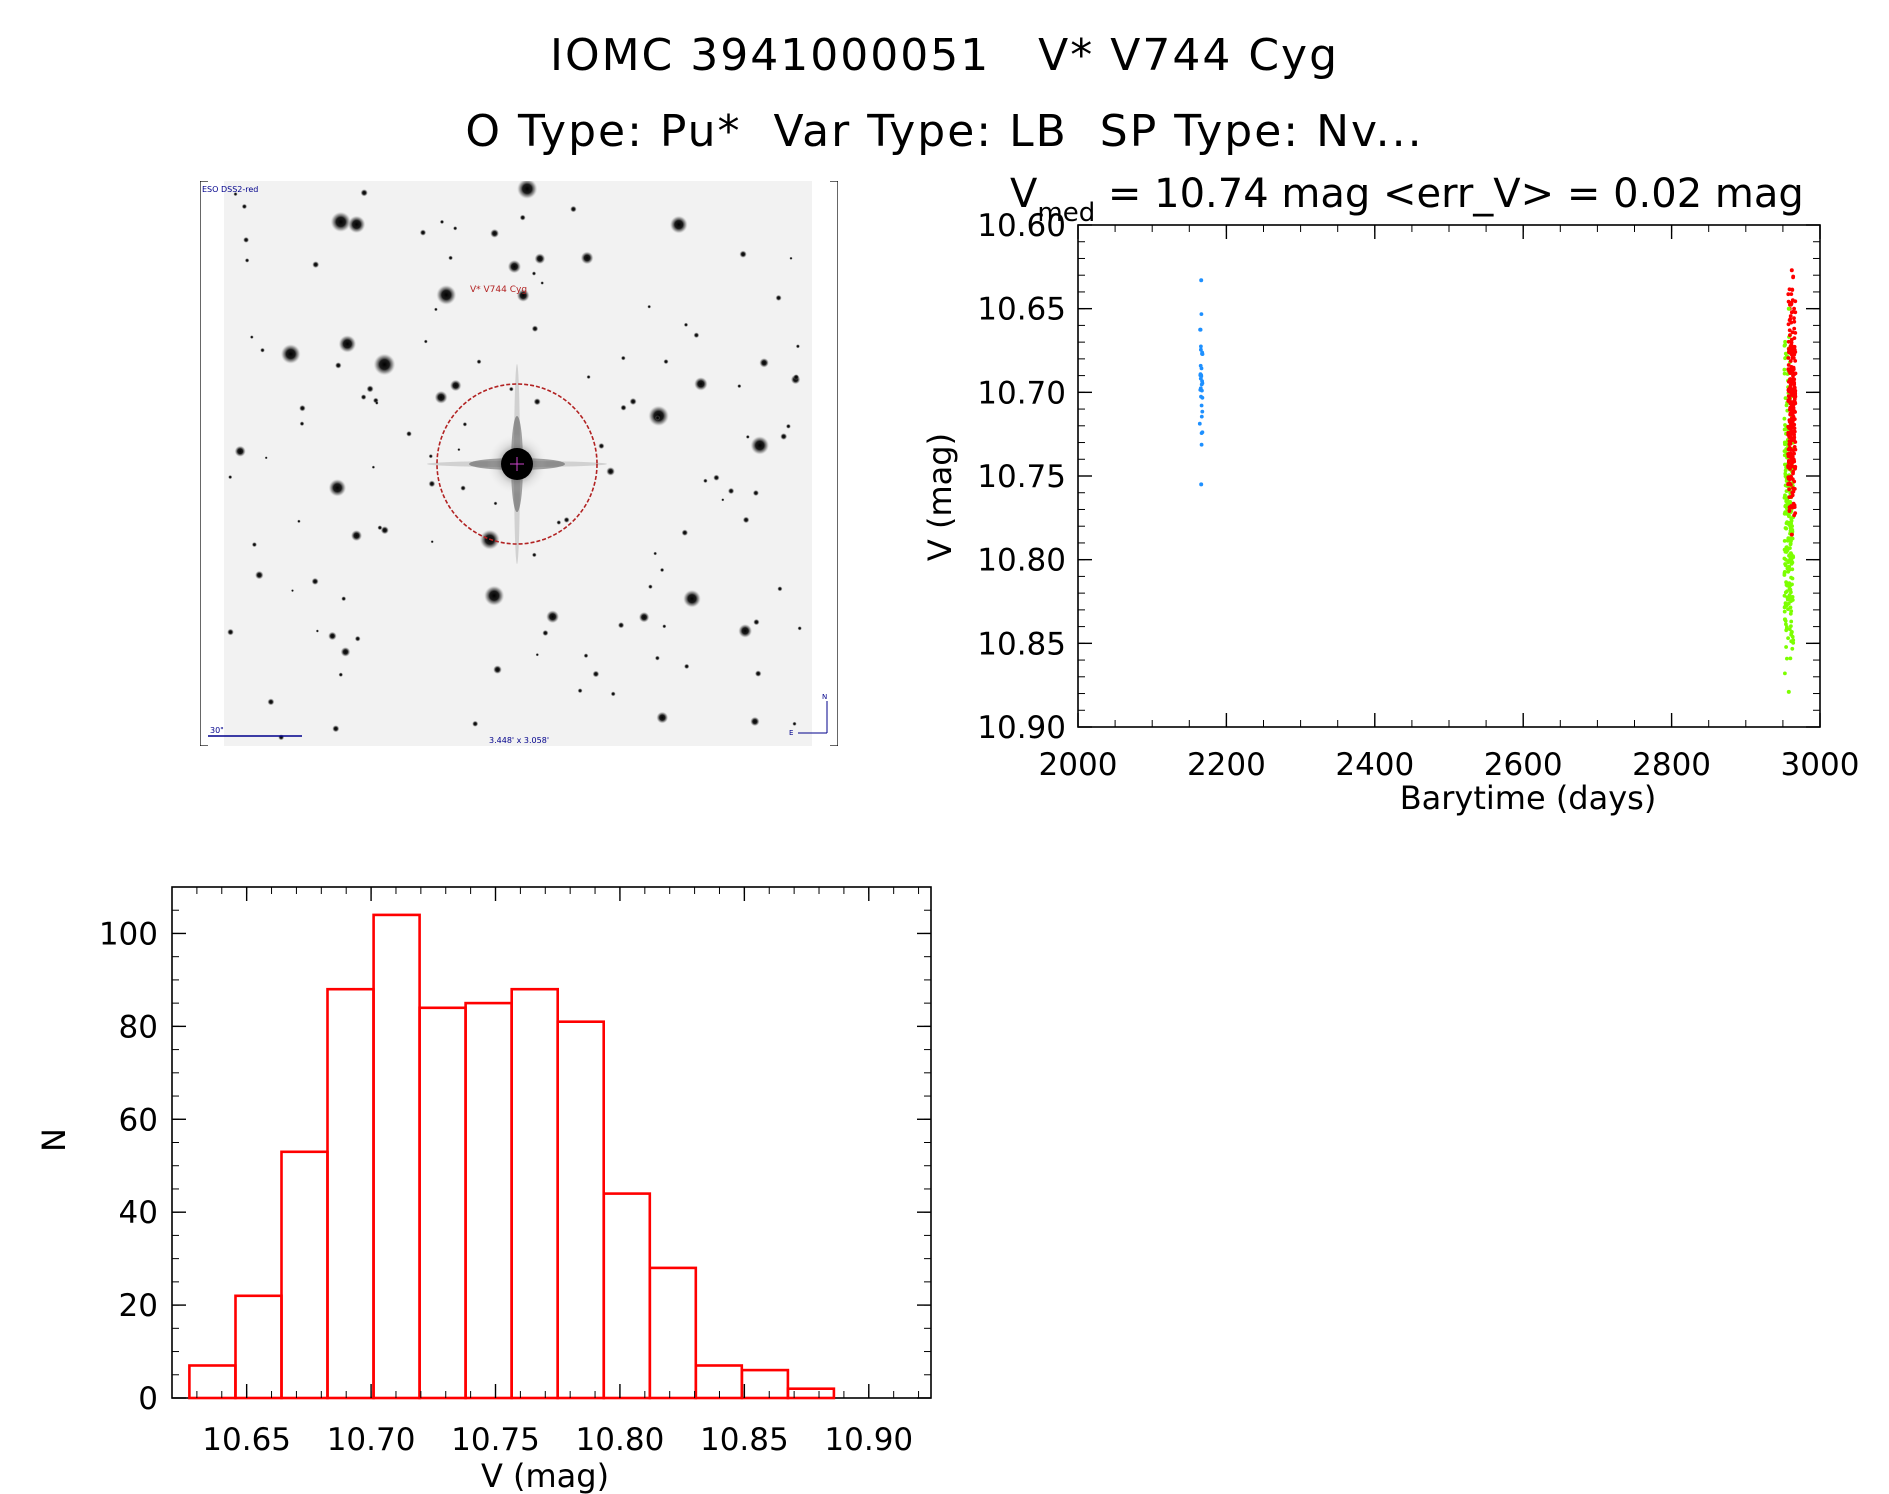  I want to click on histogram-x-tick-label: 10.90, so click(868, 1440).